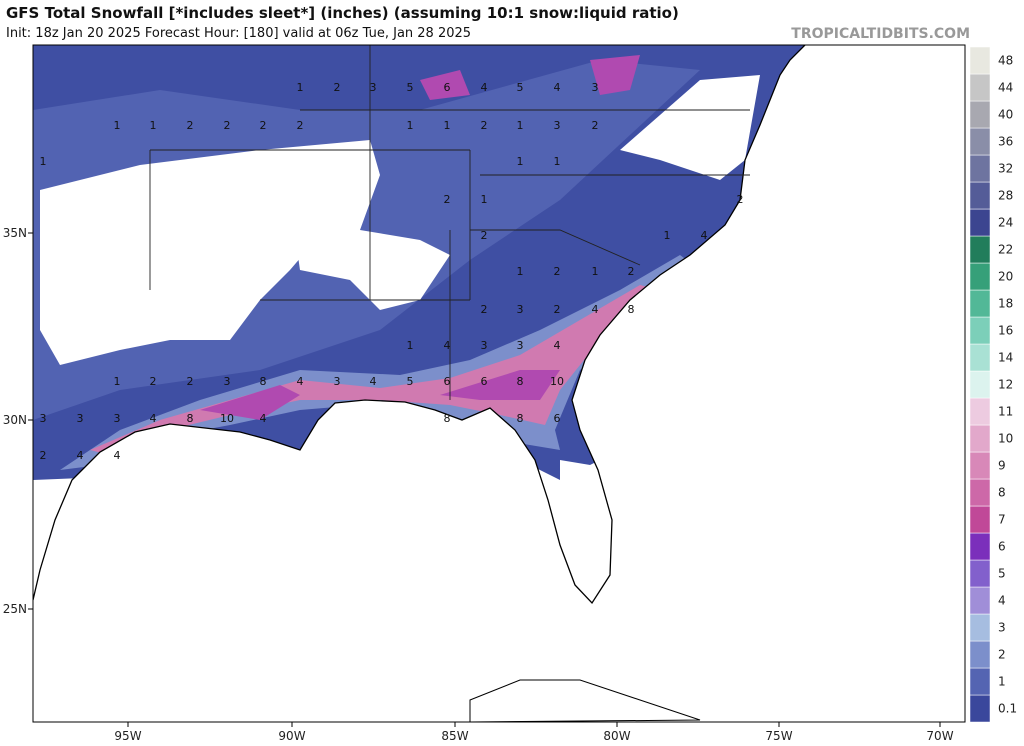 Image resolution: width=1024 pixels, height=746 pixels. I want to click on colorbar-label: 2, so click(1002, 655).